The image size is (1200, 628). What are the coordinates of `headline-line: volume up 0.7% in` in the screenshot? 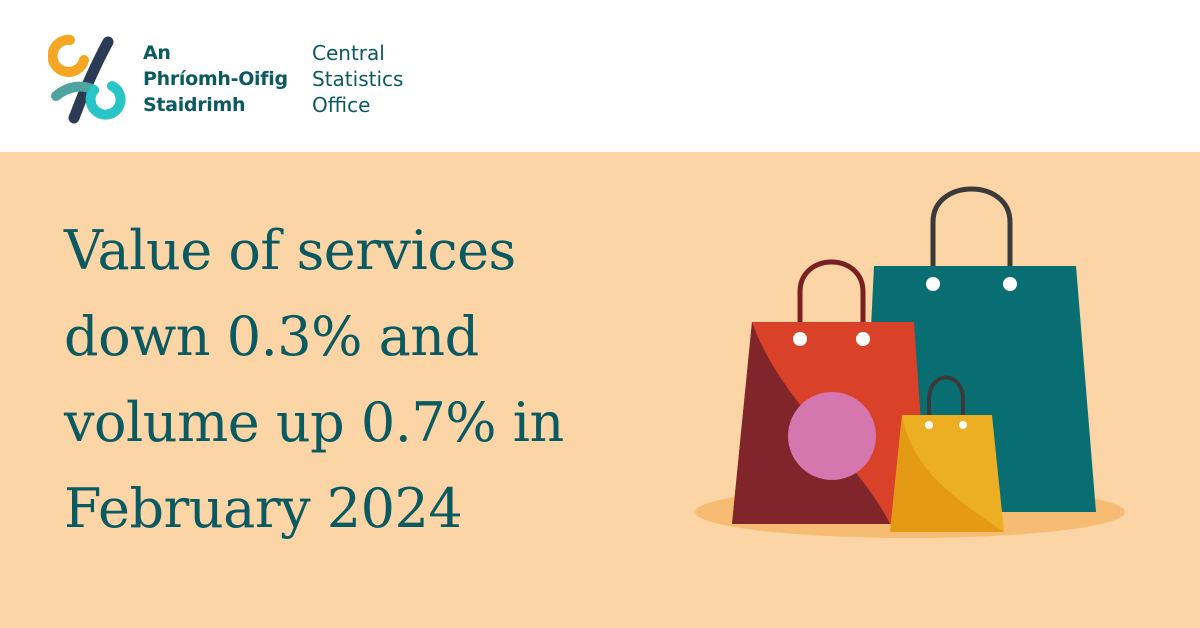 It's located at (314, 422).